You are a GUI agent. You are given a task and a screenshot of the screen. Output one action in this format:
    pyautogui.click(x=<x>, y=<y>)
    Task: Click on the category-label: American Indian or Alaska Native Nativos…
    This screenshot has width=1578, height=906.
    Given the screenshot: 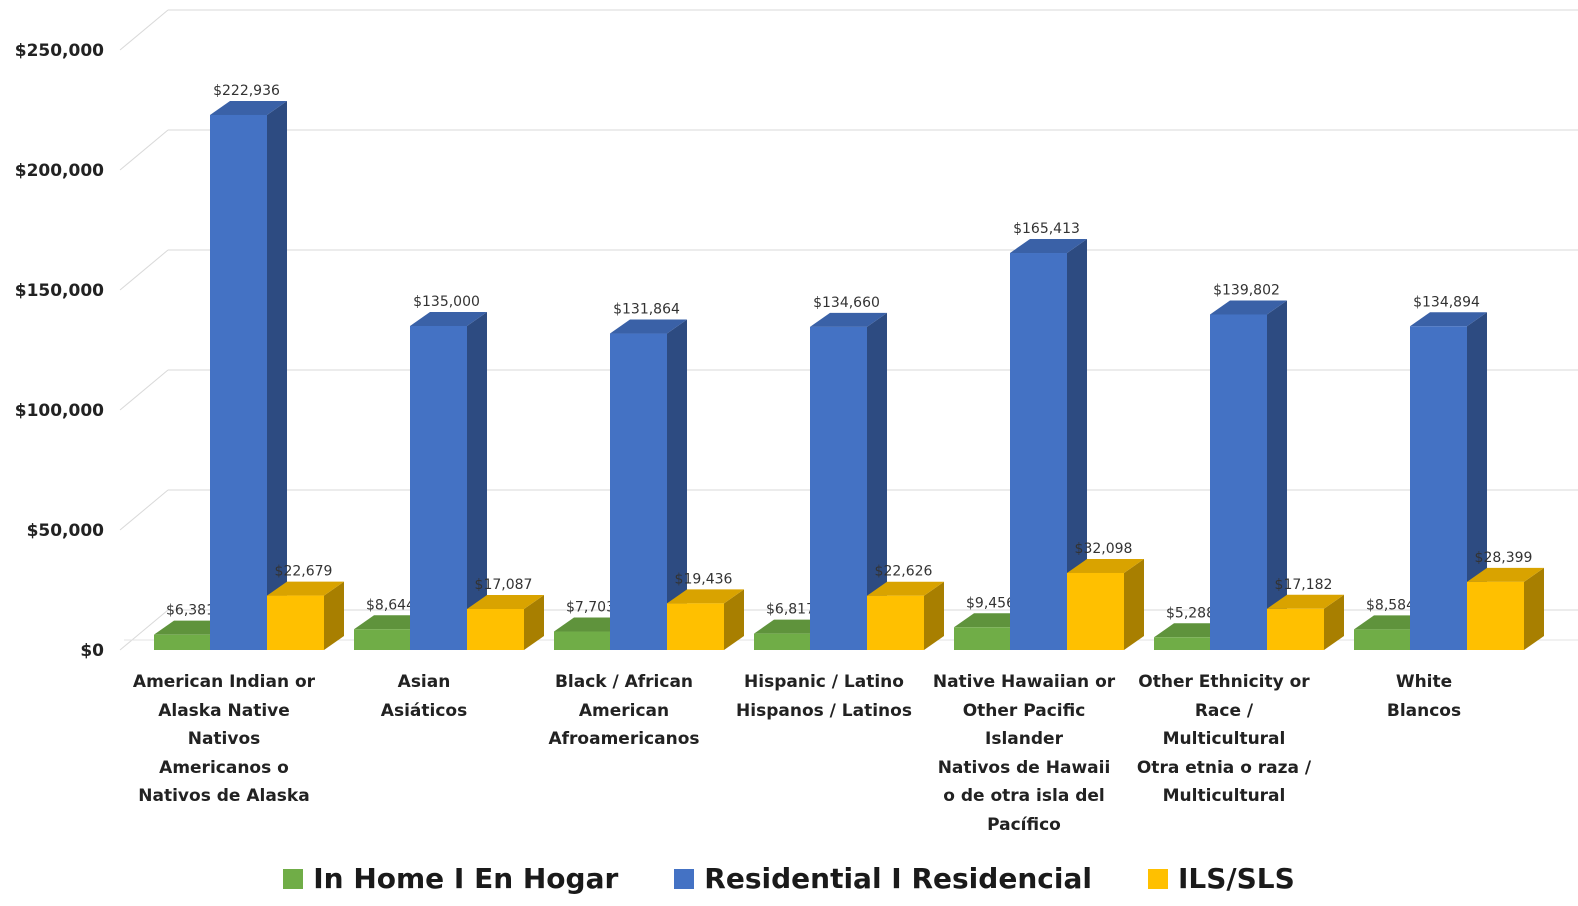 What is the action you would take?
    pyautogui.click(x=224, y=739)
    